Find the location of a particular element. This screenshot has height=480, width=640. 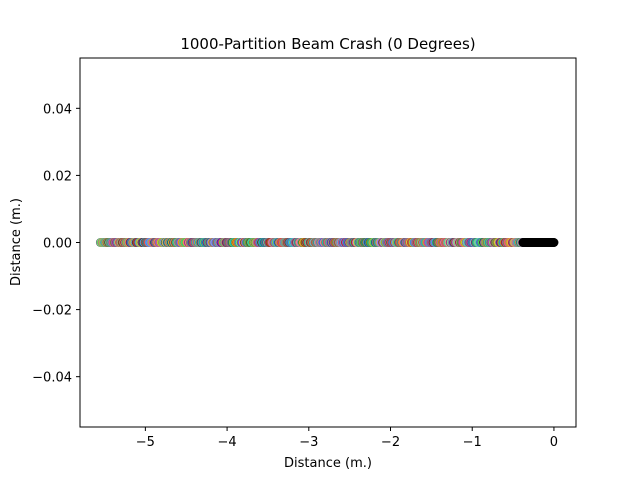

x-tick-label: −4 is located at coordinates (226, 442).